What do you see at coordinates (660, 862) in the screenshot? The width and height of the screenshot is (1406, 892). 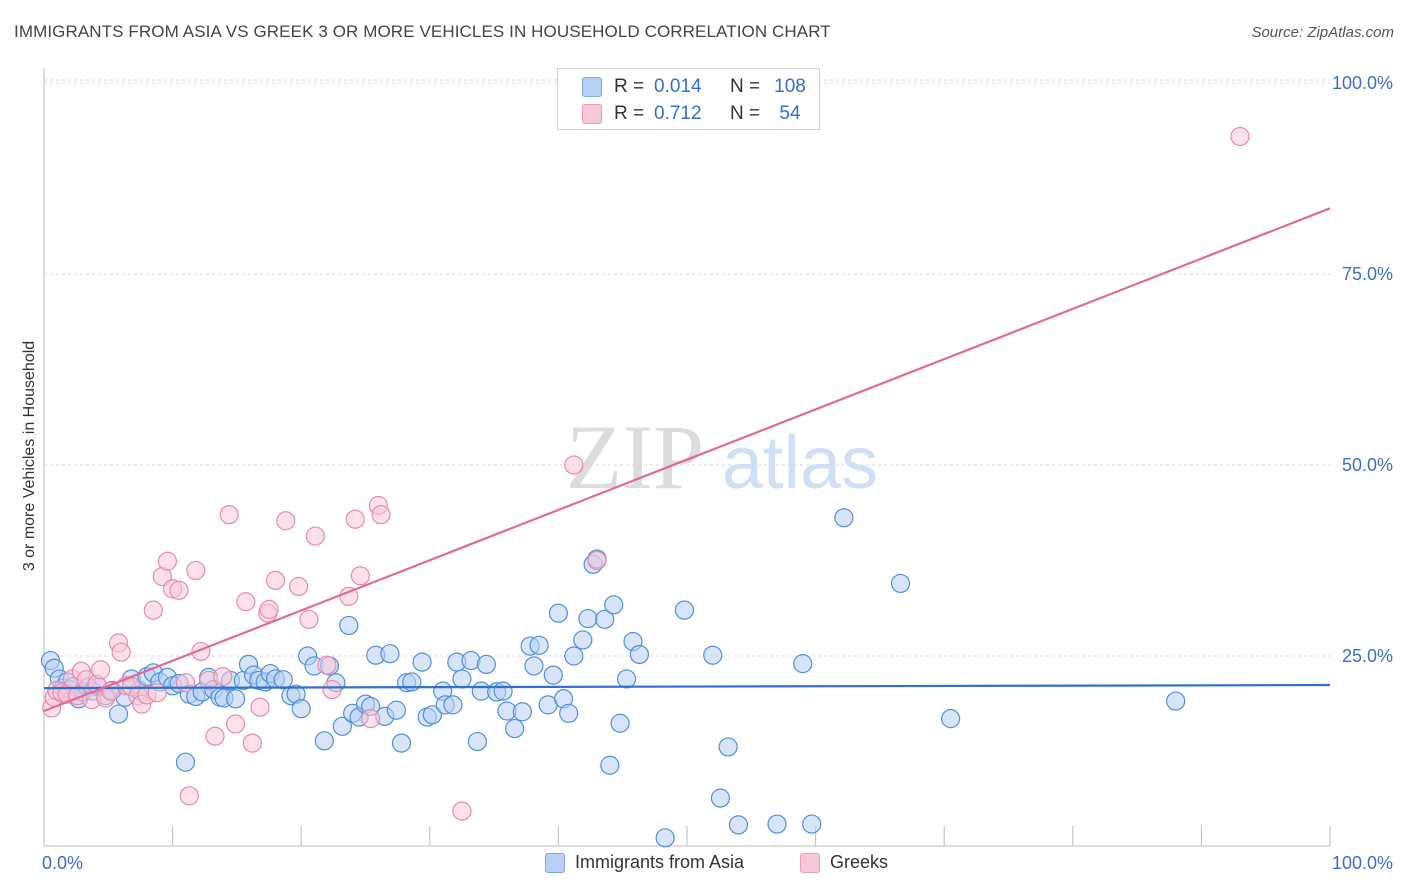 I see `legend-label-asia: Immigrants from Asia` at bounding box center [660, 862].